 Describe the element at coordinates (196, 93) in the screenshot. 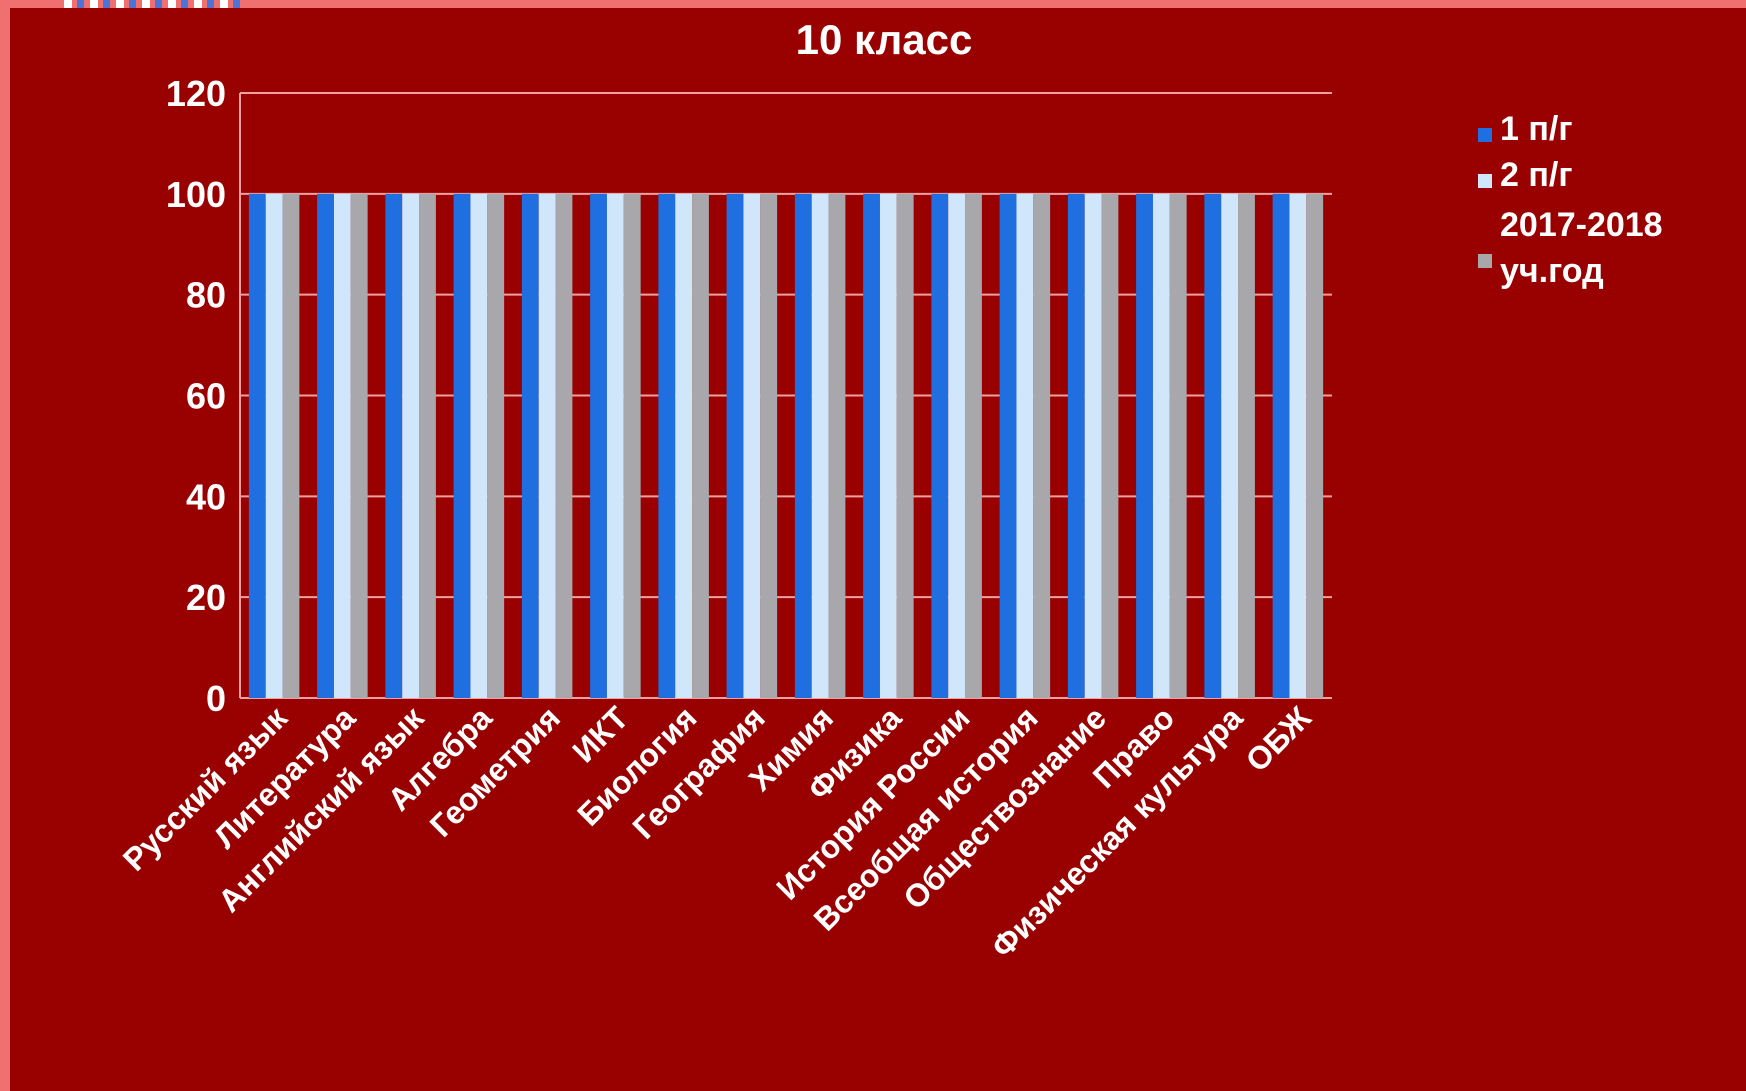

I see `y-tick-label: 120` at that location.